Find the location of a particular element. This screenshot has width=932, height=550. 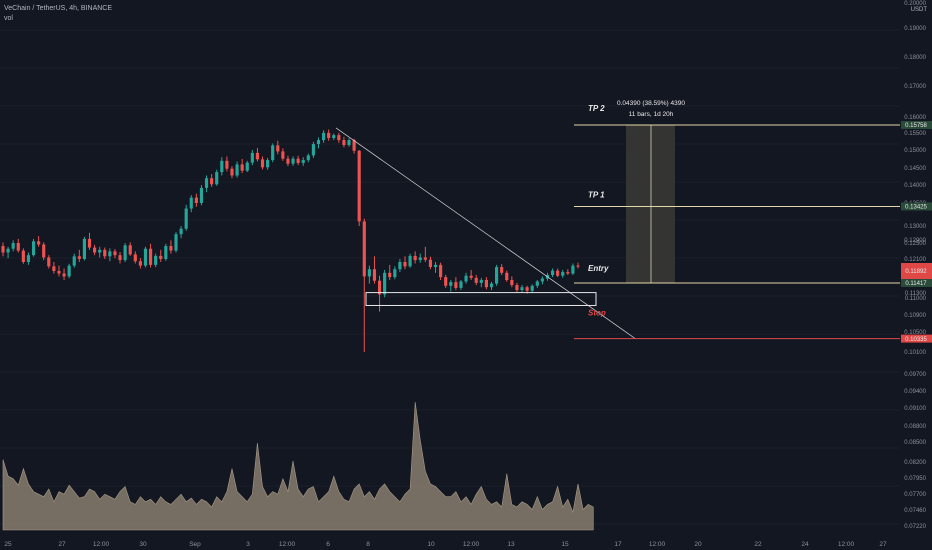

price-badge-text: 0.10335 is located at coordinates (916, 340).